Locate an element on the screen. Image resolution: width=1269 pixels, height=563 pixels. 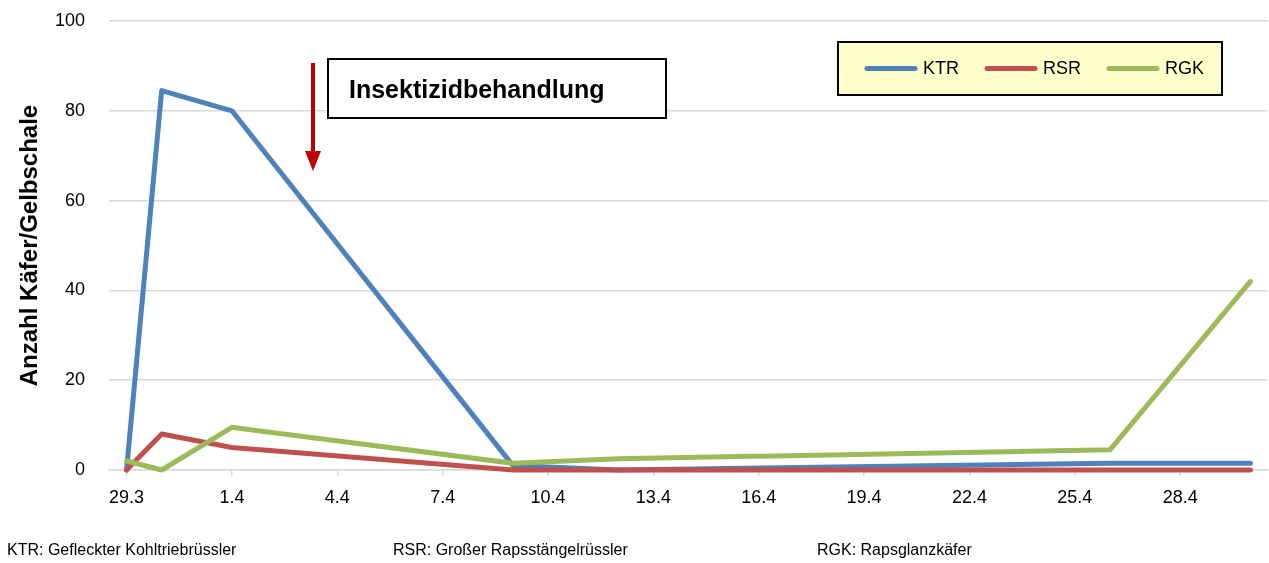
annotation: Insektizidbehandlung is located at coordinates (477, 88).